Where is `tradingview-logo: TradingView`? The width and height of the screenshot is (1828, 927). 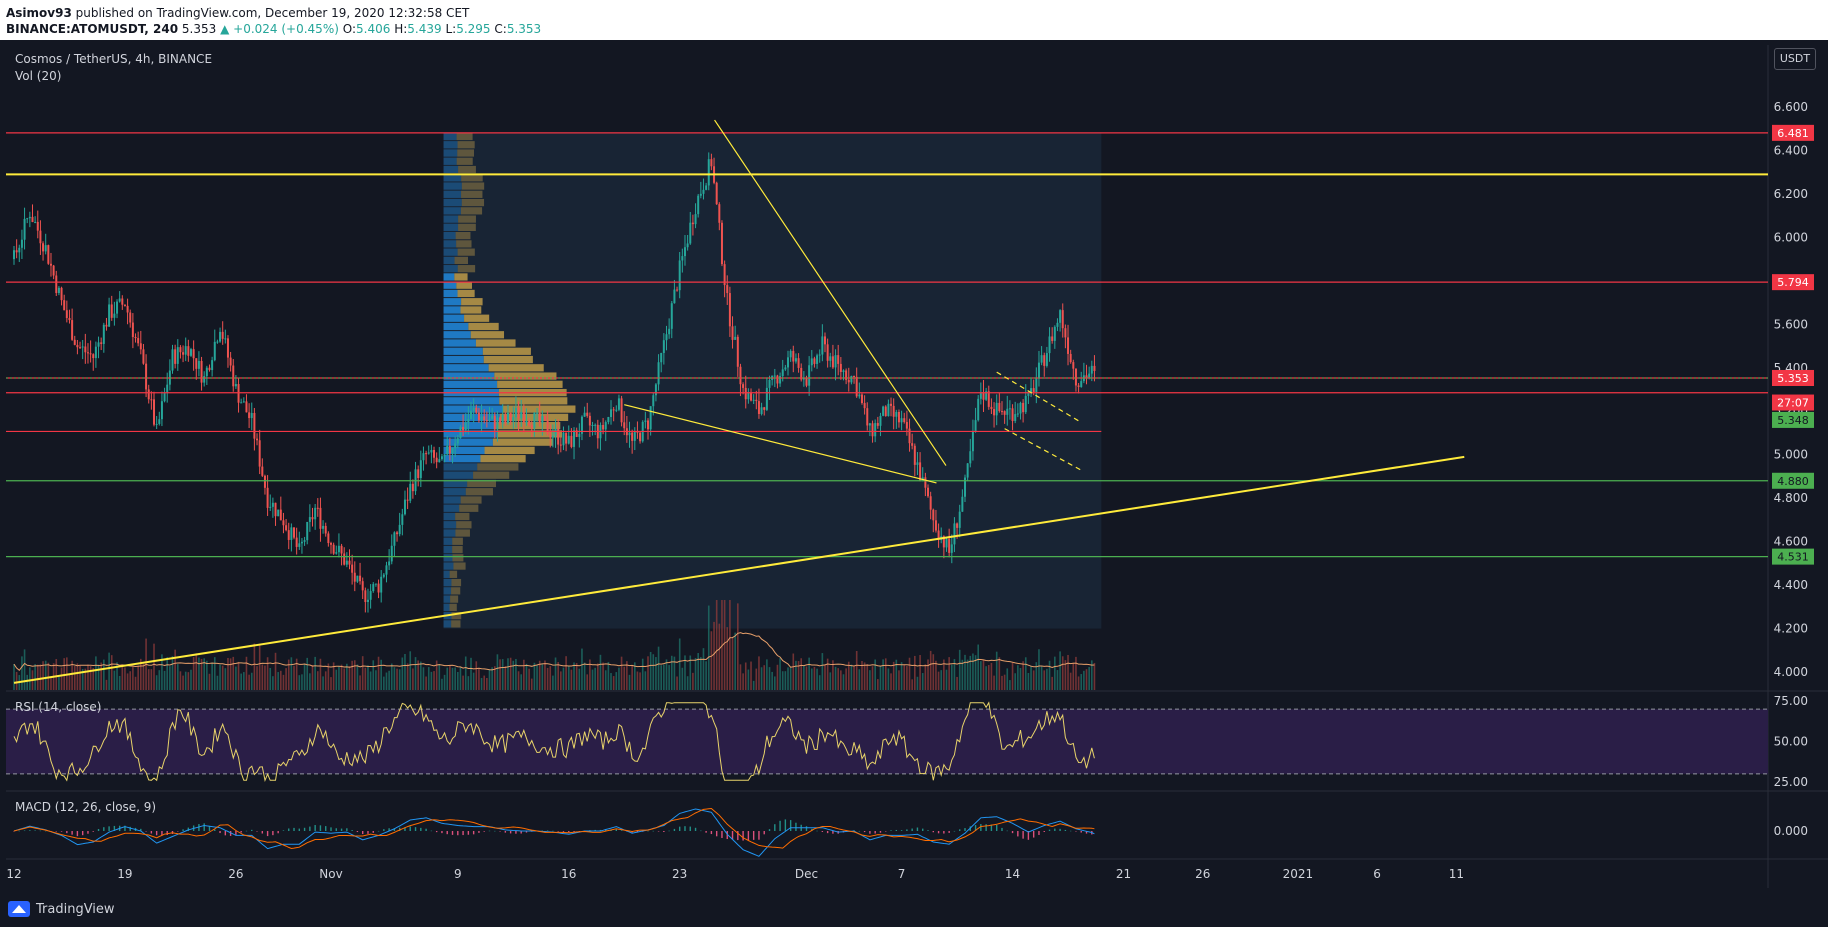 tradingview-logo: TradingView is located at coordinates (61, 909).